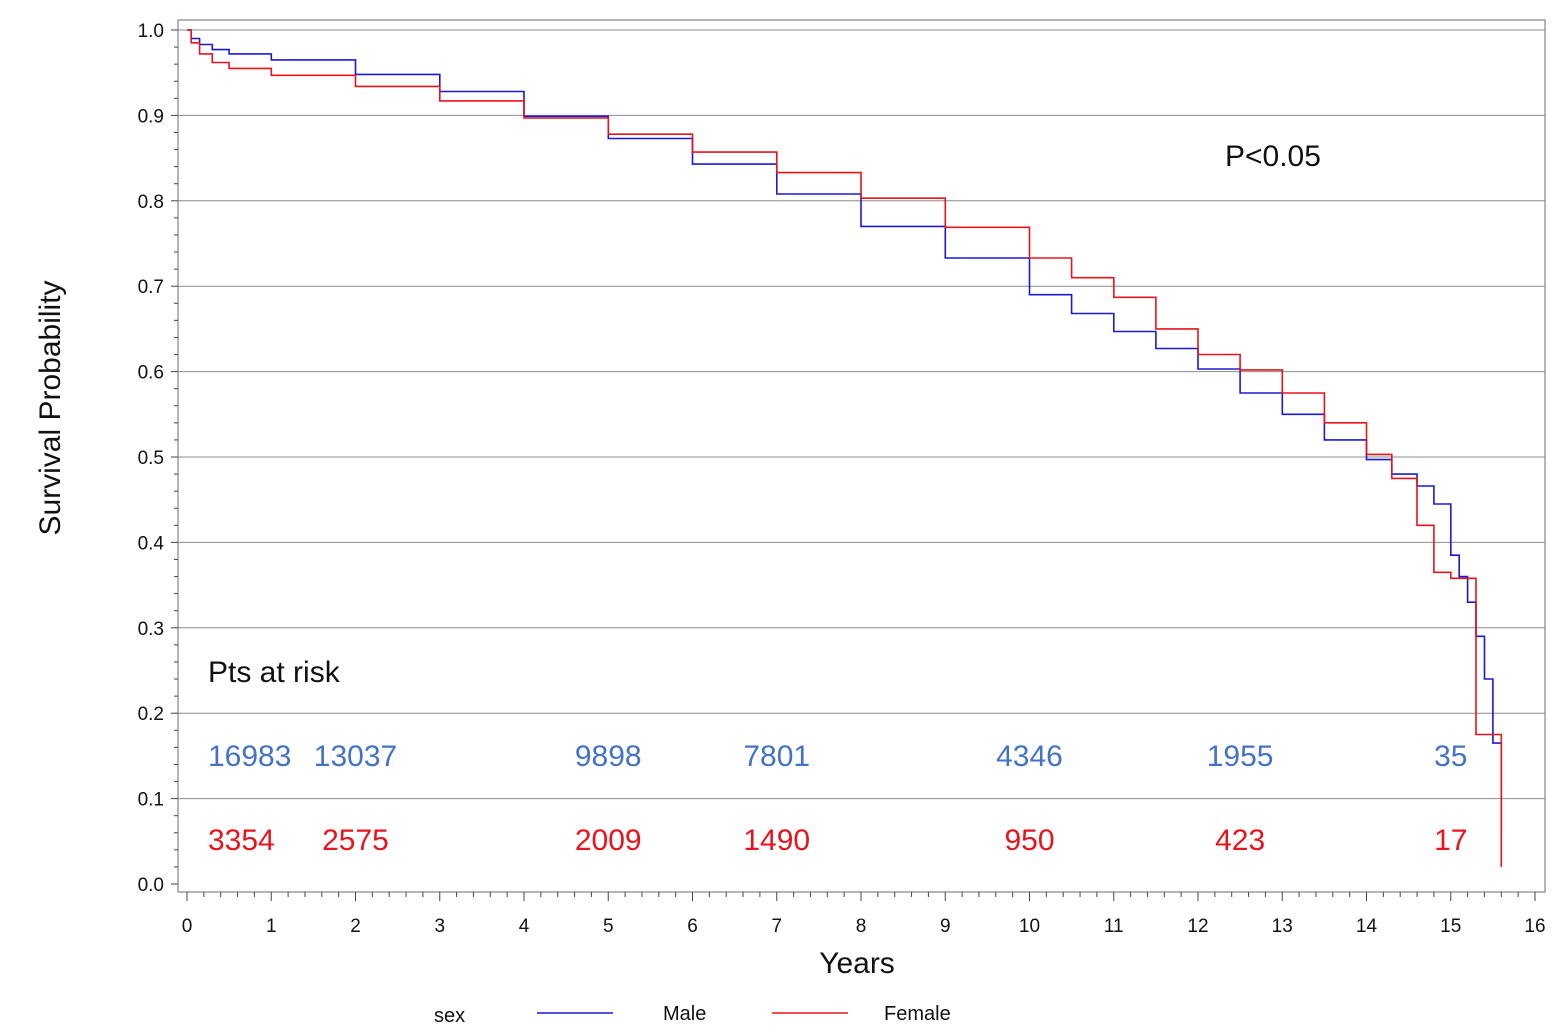  I want to click on y-axis-ticks: 0.0 0.1 0.2 0.3 0.4 0.5 0.6 0.7 0.8 0.9 1.0, so click(158, 458).